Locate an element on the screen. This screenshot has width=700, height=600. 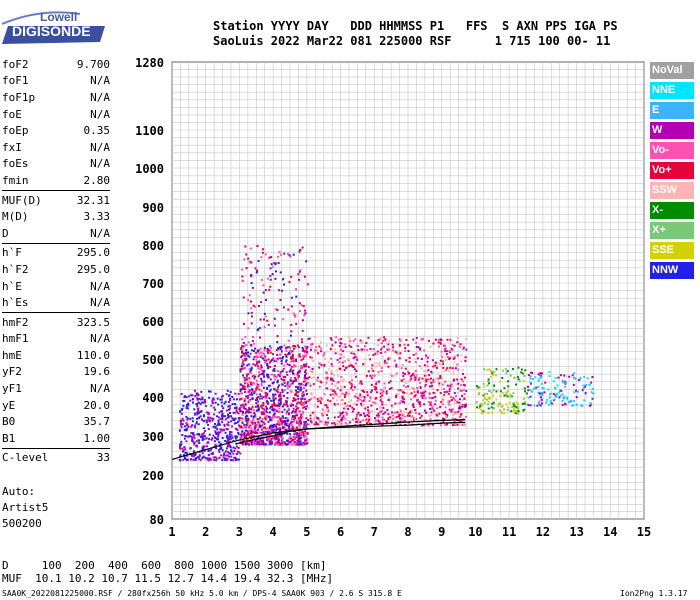
logo-lowell-text: Lowell is located at coordinates (59, 17).